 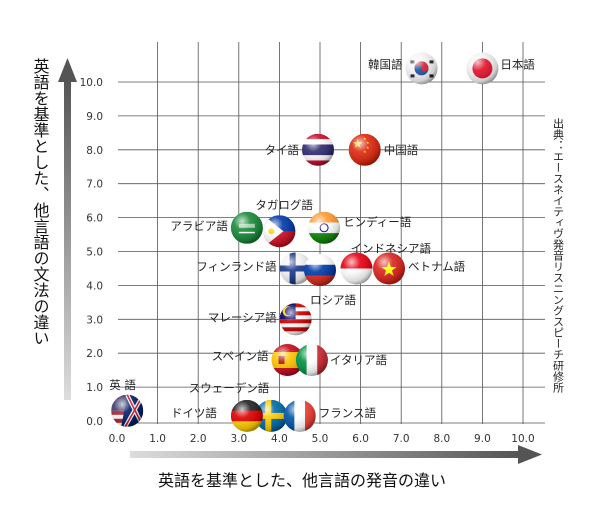 I want to click on point-label: フランス語, so click(x=348, y=413).